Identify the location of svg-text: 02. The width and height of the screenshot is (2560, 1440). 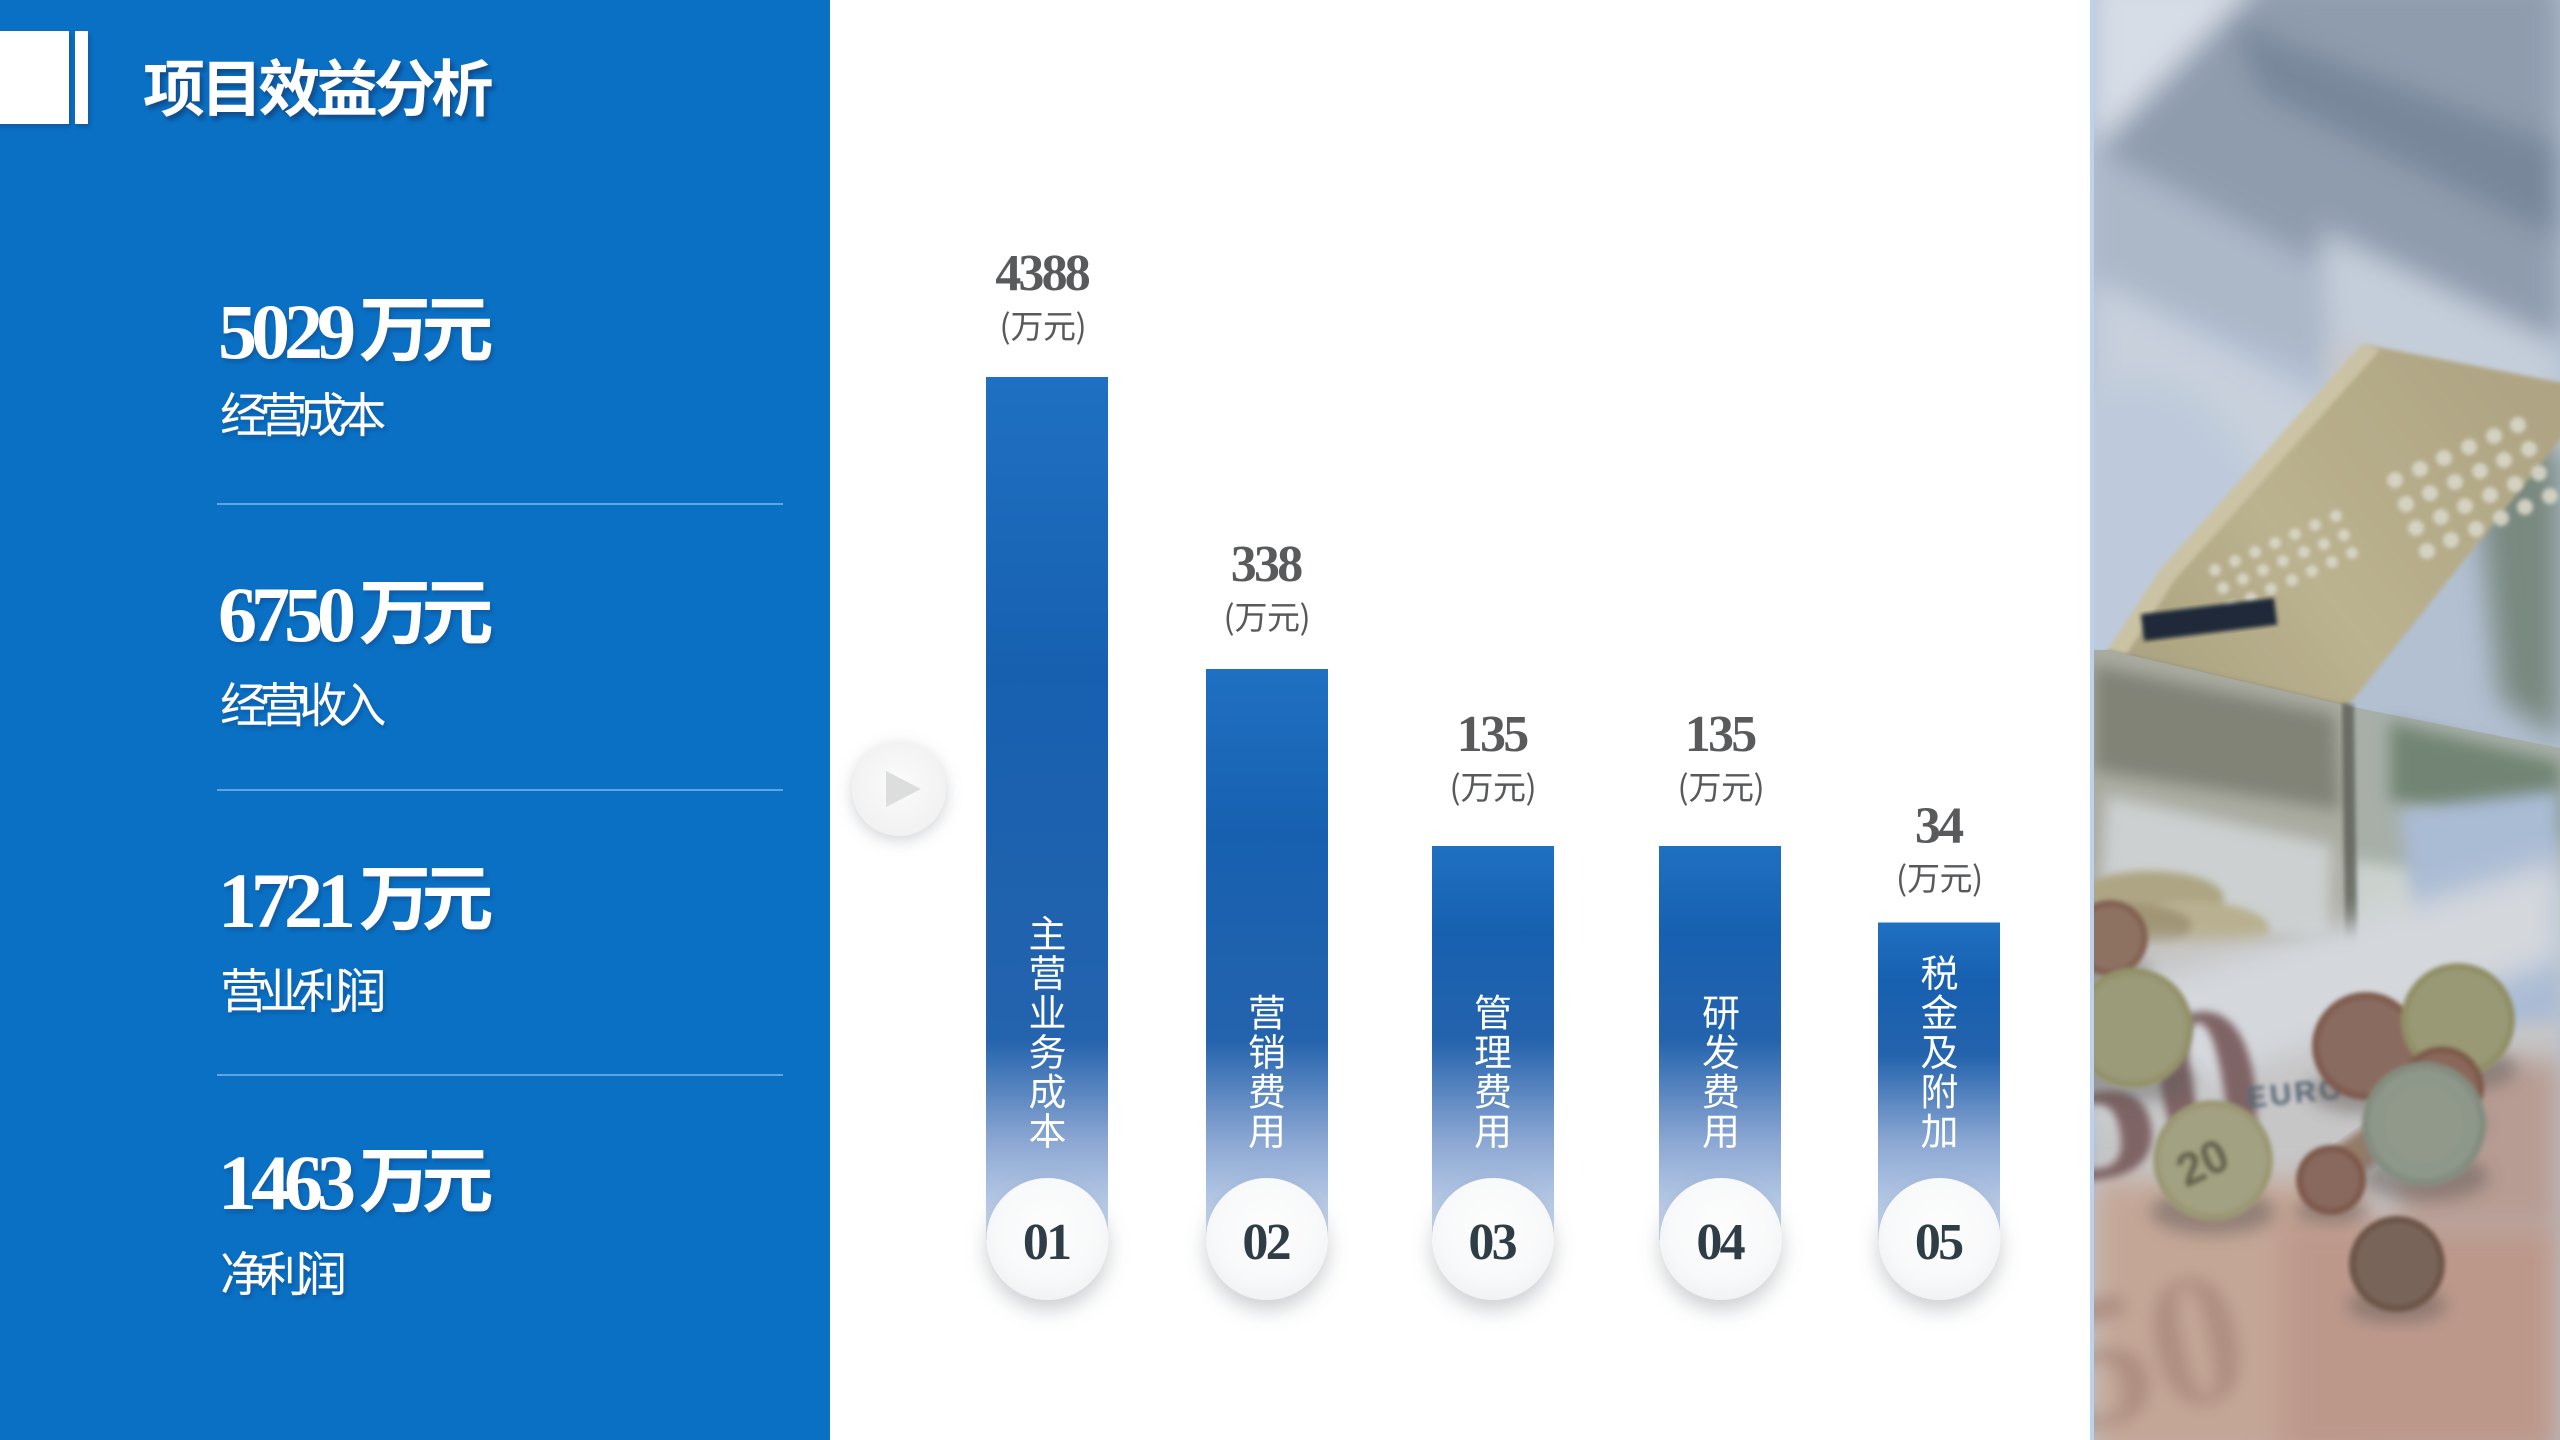
(1266, 1242).